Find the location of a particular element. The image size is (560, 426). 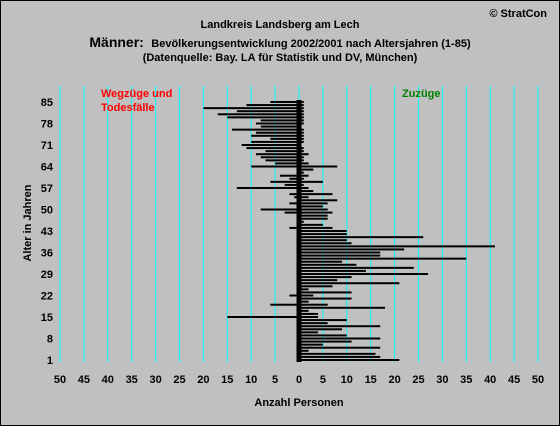

y-tick-label: 22 is located at coordinates (47, 297).